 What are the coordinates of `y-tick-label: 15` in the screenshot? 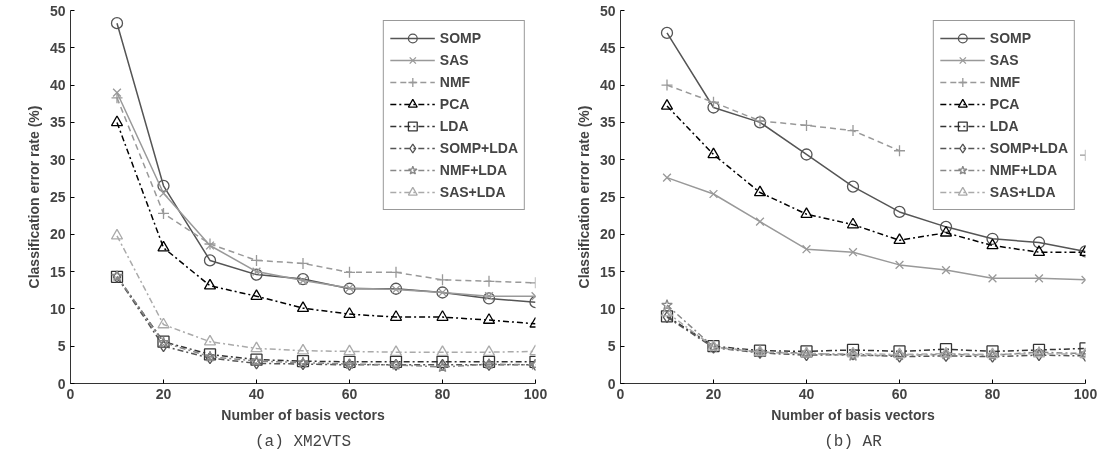 It's located at (607, 271).